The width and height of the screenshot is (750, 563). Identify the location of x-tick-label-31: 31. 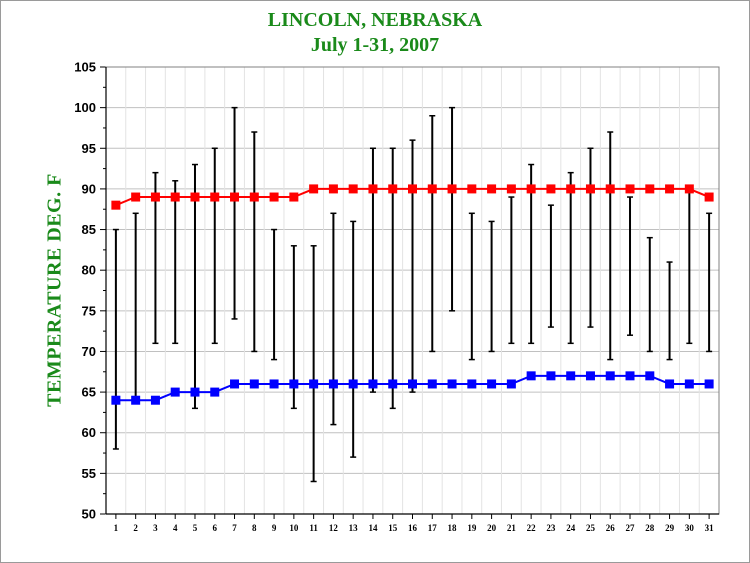
(710, 528).